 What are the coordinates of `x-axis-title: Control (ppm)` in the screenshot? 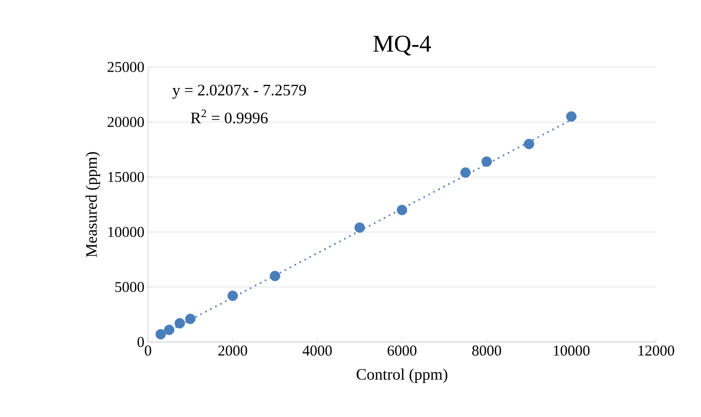 It's located at (402, 376).